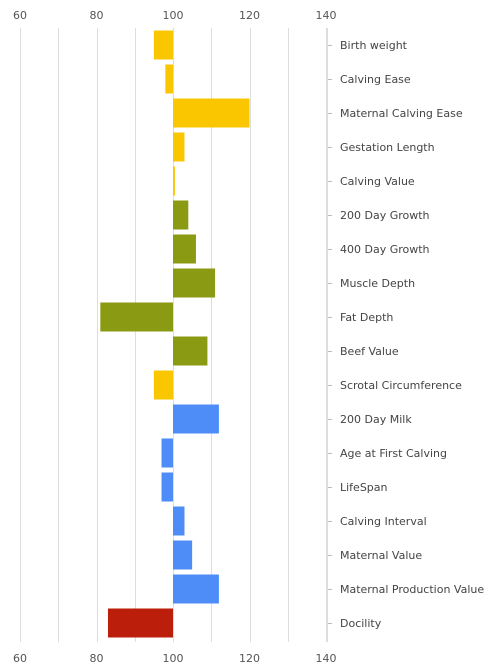 Image resolution: width=500 pixels, height=672 pixels. What do you see at coordinates (401, 385) in the screenshot?
I see `category-label: Scrotal Circumference` at bounding box center [401, 385].